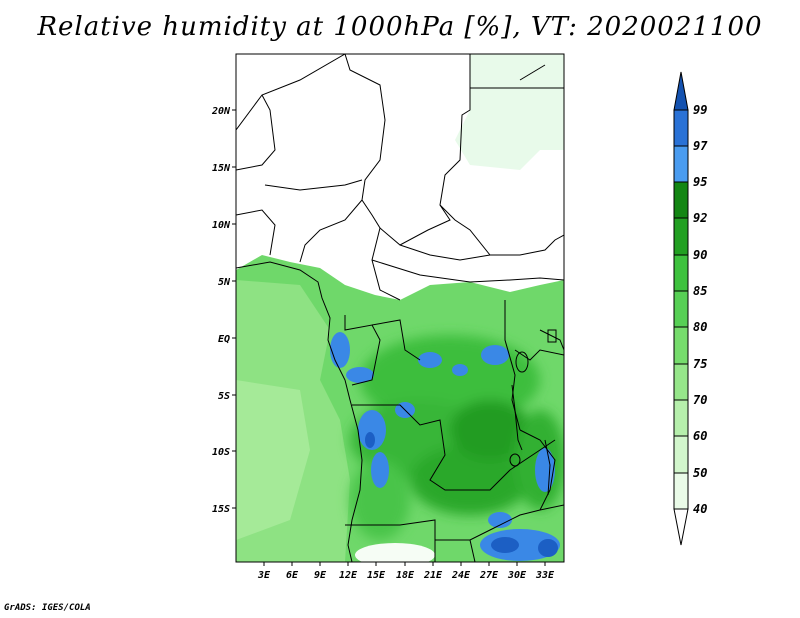  Describe the element at coordinates (690, 308) in the screenshot. I see `colorbar: 99 97 95 92 90 85 80 75 70 60 50 40` at that location.